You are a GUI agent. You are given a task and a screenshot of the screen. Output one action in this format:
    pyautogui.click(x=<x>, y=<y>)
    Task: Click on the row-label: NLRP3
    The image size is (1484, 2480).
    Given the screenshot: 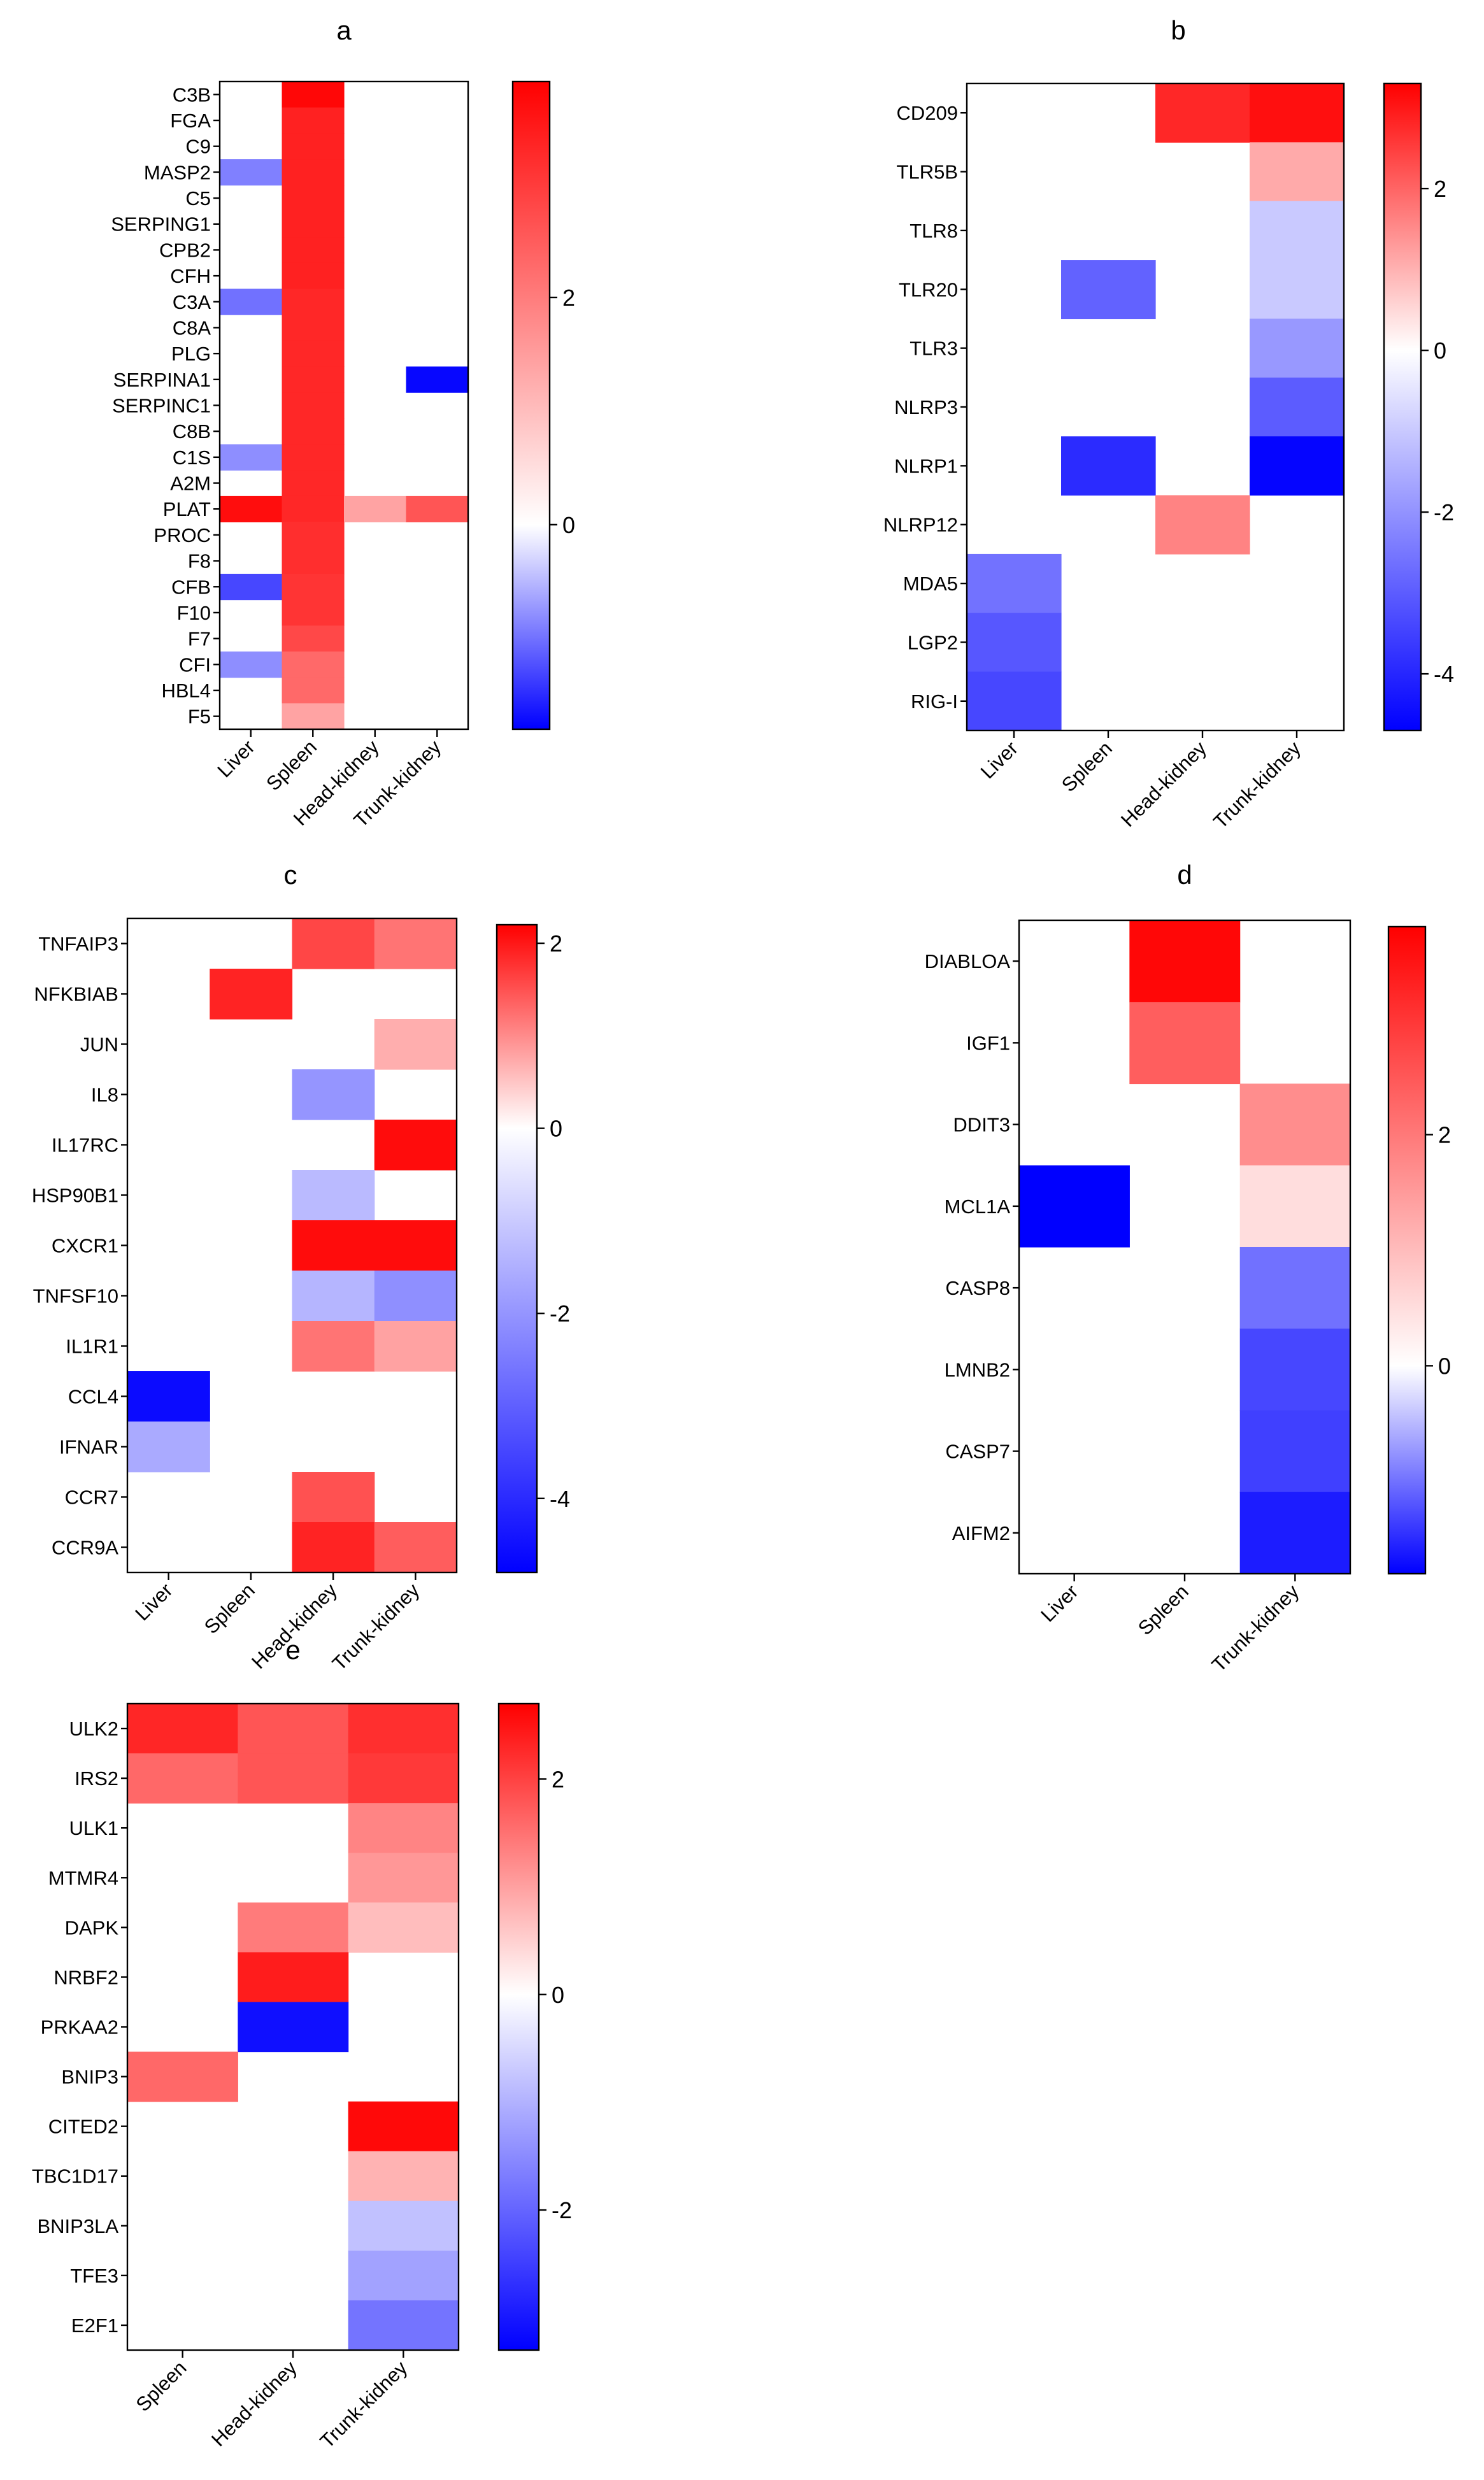 What is the action you would take?
    pyautogui.click(x=926, y=407)
    